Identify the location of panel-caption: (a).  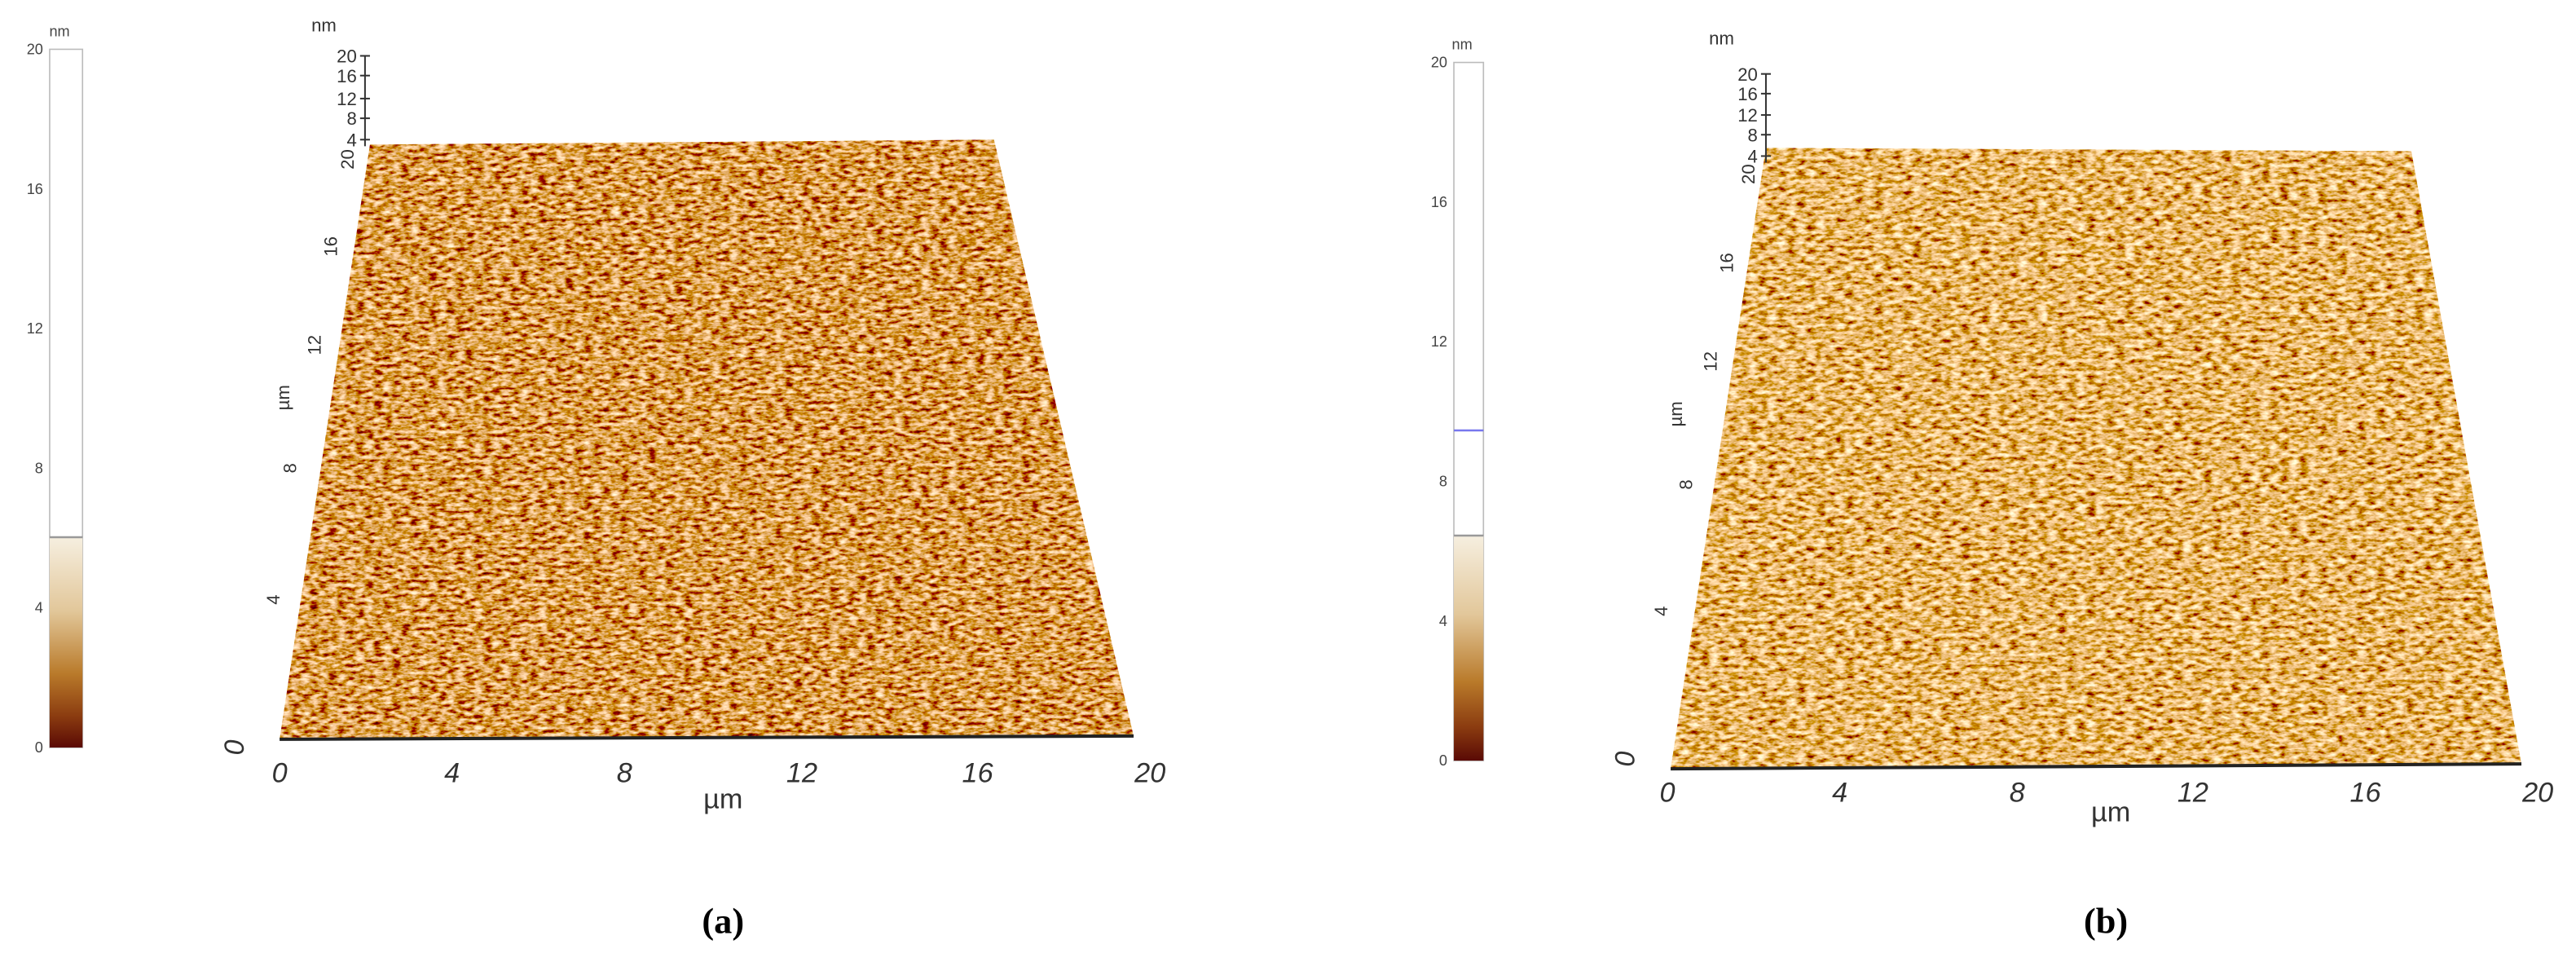
(723, 921).